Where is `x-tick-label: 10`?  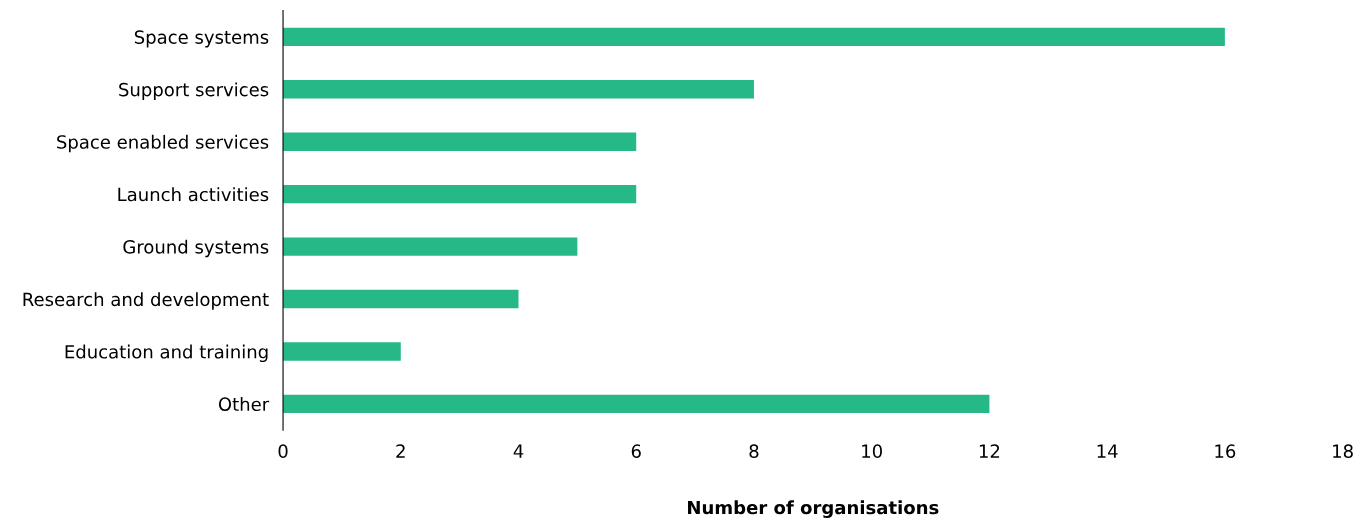 x-tick-label: 10 is located at coordinates (872, 451).